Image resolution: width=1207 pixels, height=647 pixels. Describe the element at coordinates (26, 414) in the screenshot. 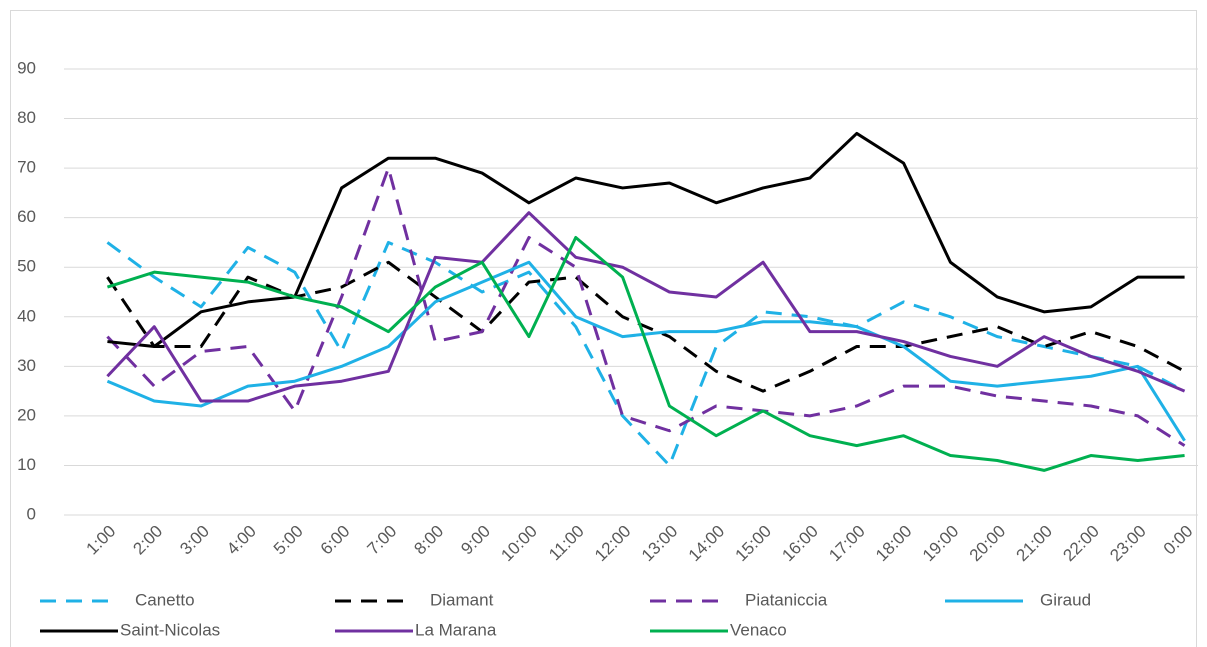

I see `y-tick-label: 20` at that location.